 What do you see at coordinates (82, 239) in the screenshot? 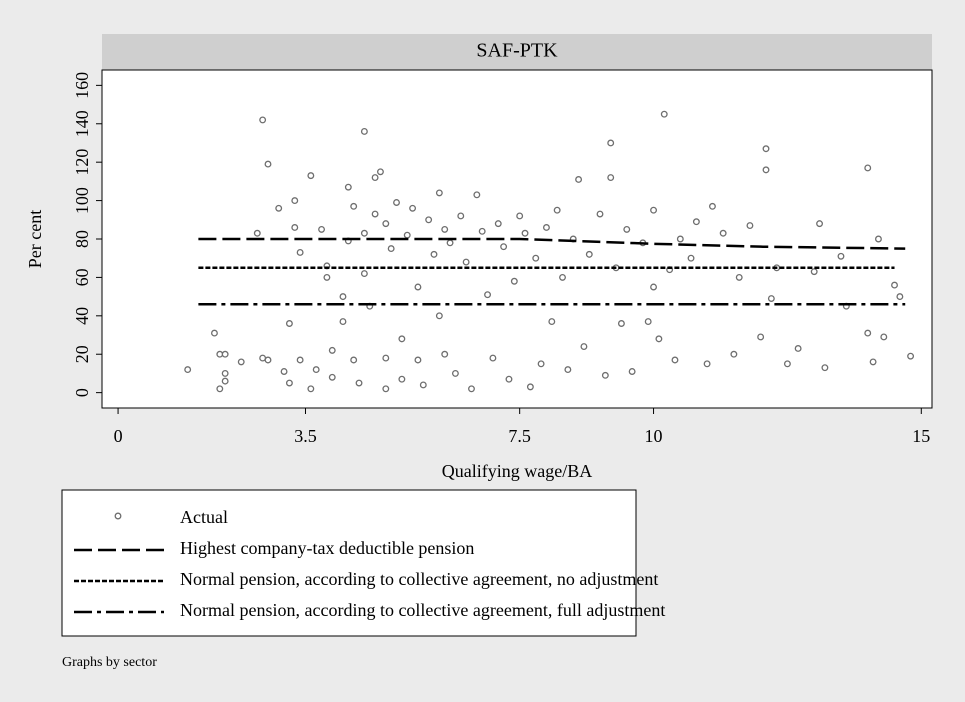
I see `y-tick-label: 80` at bounding box center [82, 239].